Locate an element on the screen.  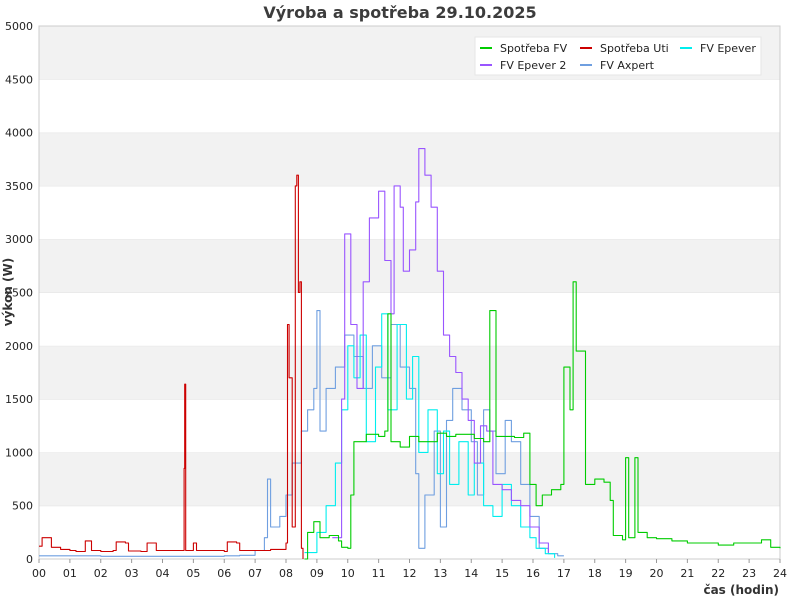
x-tick-label: 05 is located at coordinates (193, 573).